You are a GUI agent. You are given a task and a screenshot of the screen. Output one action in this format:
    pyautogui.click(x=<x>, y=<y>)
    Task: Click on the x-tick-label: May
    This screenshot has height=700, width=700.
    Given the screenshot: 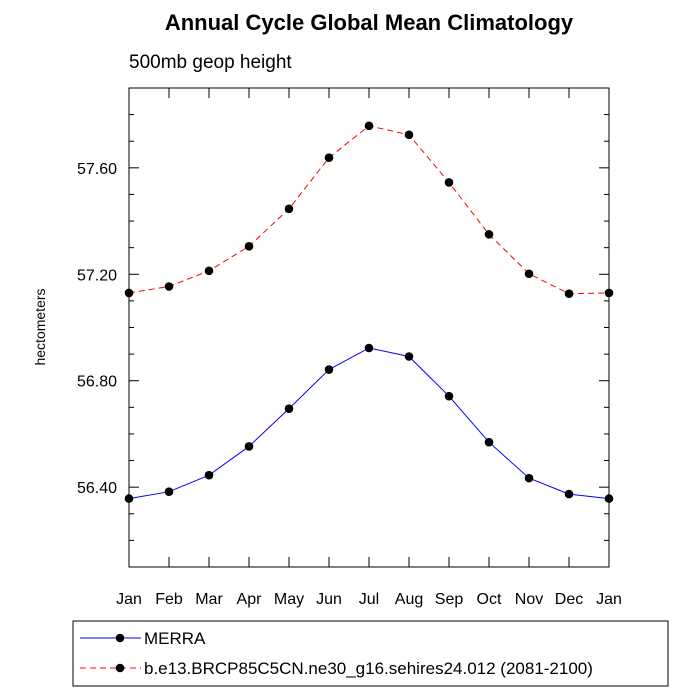 What is the action you would take?
    pyautogui.click(x=289, y=599)
    